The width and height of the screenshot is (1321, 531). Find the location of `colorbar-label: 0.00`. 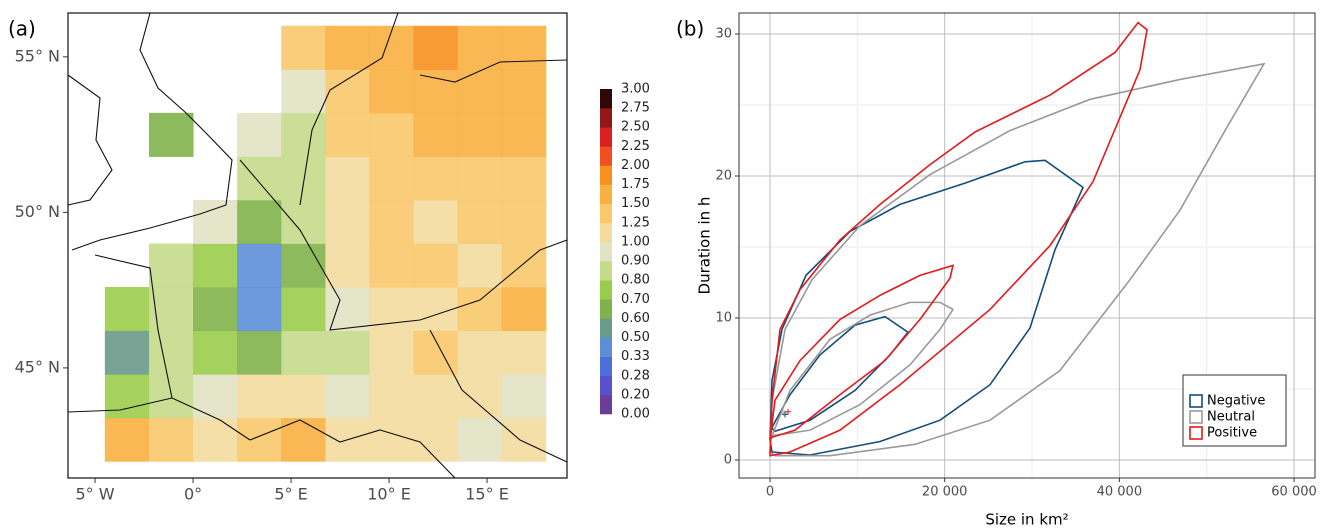

colorbar-label: 0.00 is located at coordinates (635, 414).